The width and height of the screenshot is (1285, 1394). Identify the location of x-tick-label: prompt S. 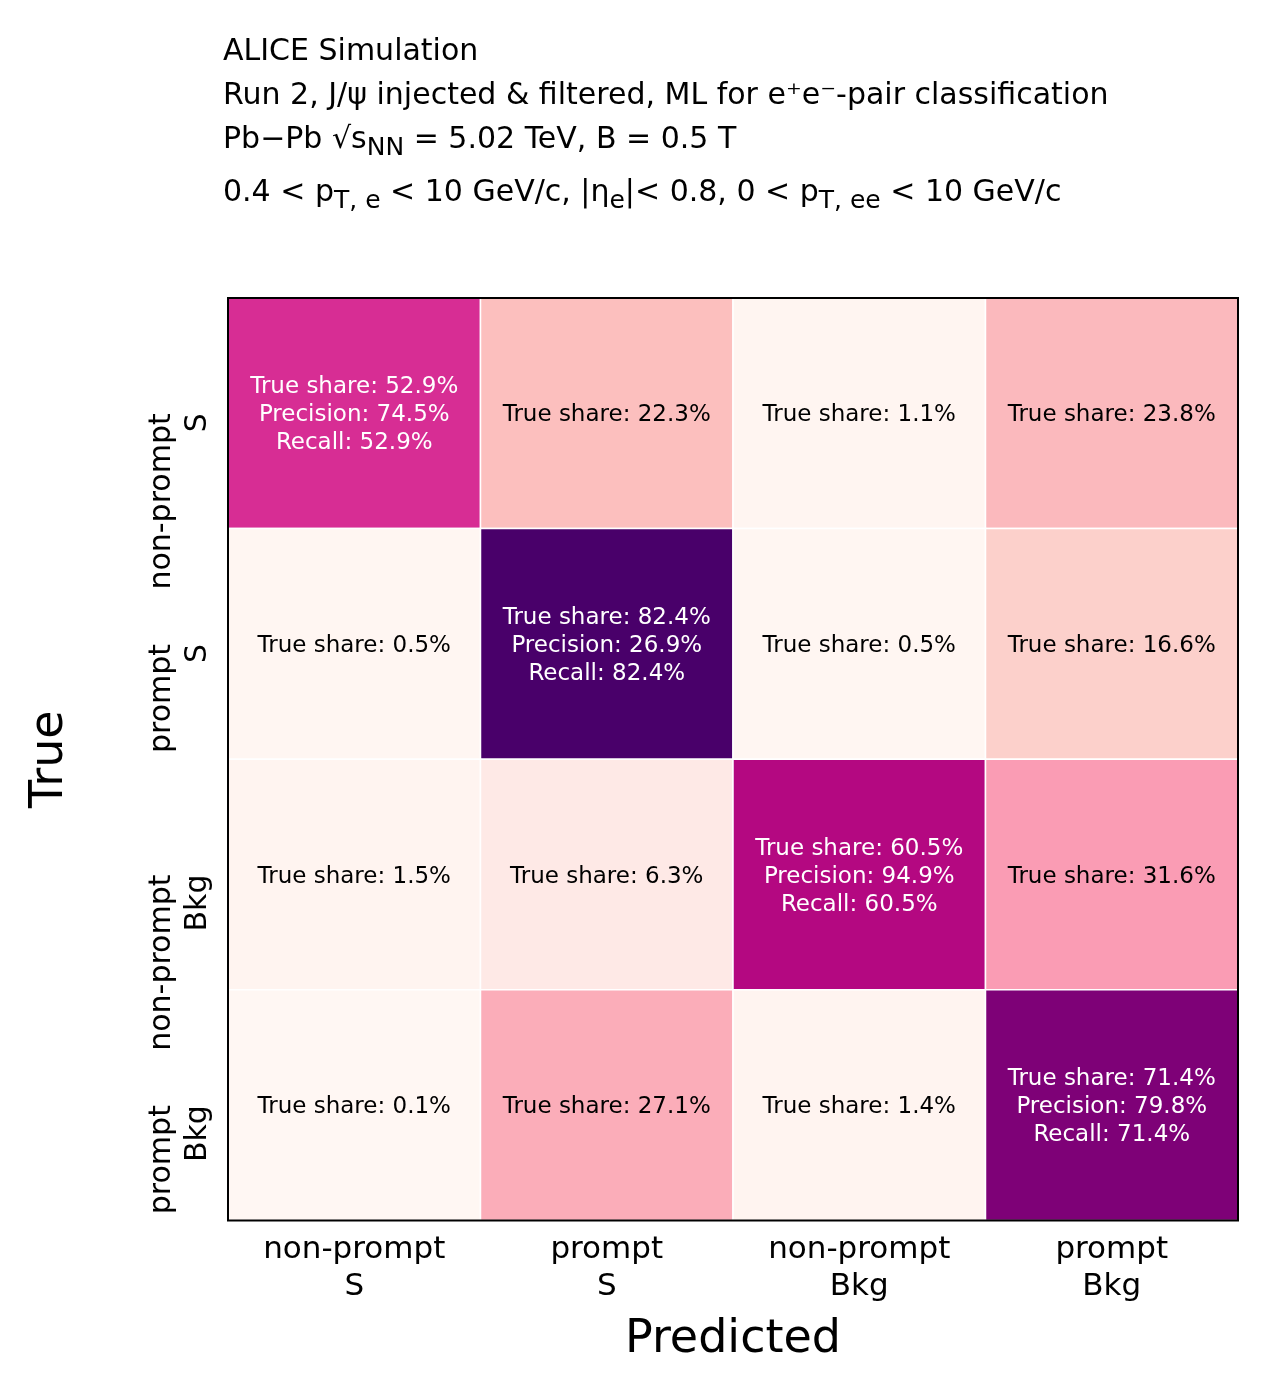
(607, 1266).